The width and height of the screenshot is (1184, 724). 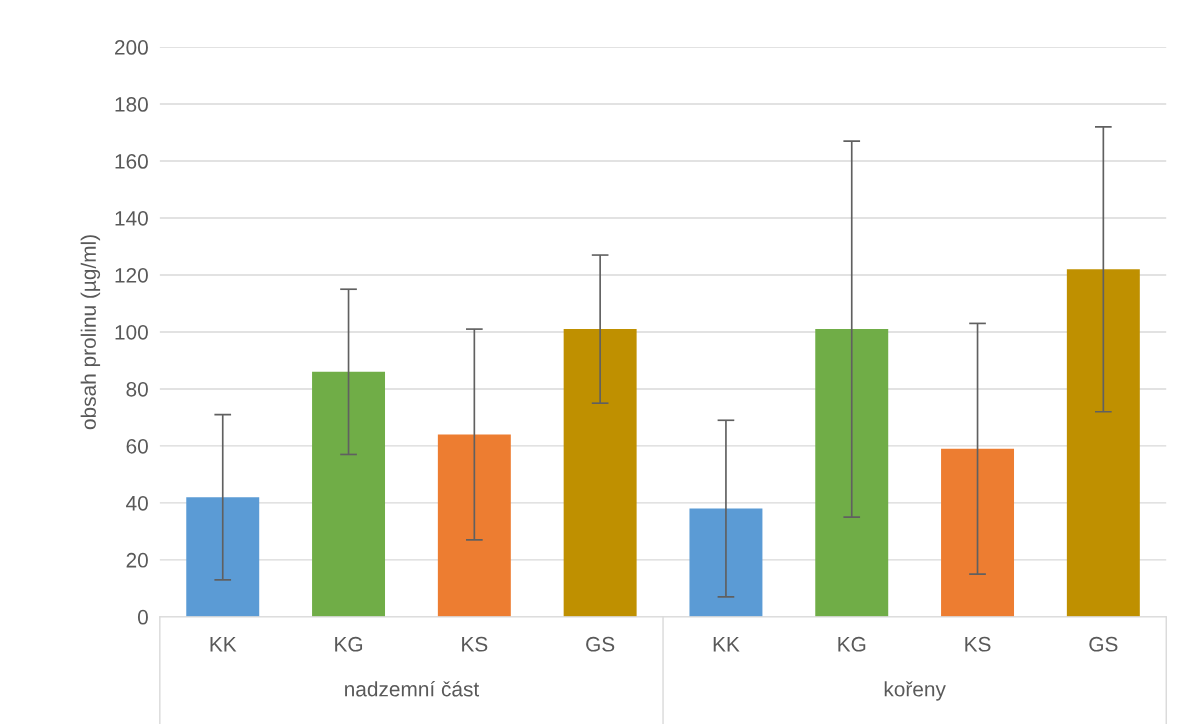 I want to click on text: kořeny, so click(x=915, y=691).